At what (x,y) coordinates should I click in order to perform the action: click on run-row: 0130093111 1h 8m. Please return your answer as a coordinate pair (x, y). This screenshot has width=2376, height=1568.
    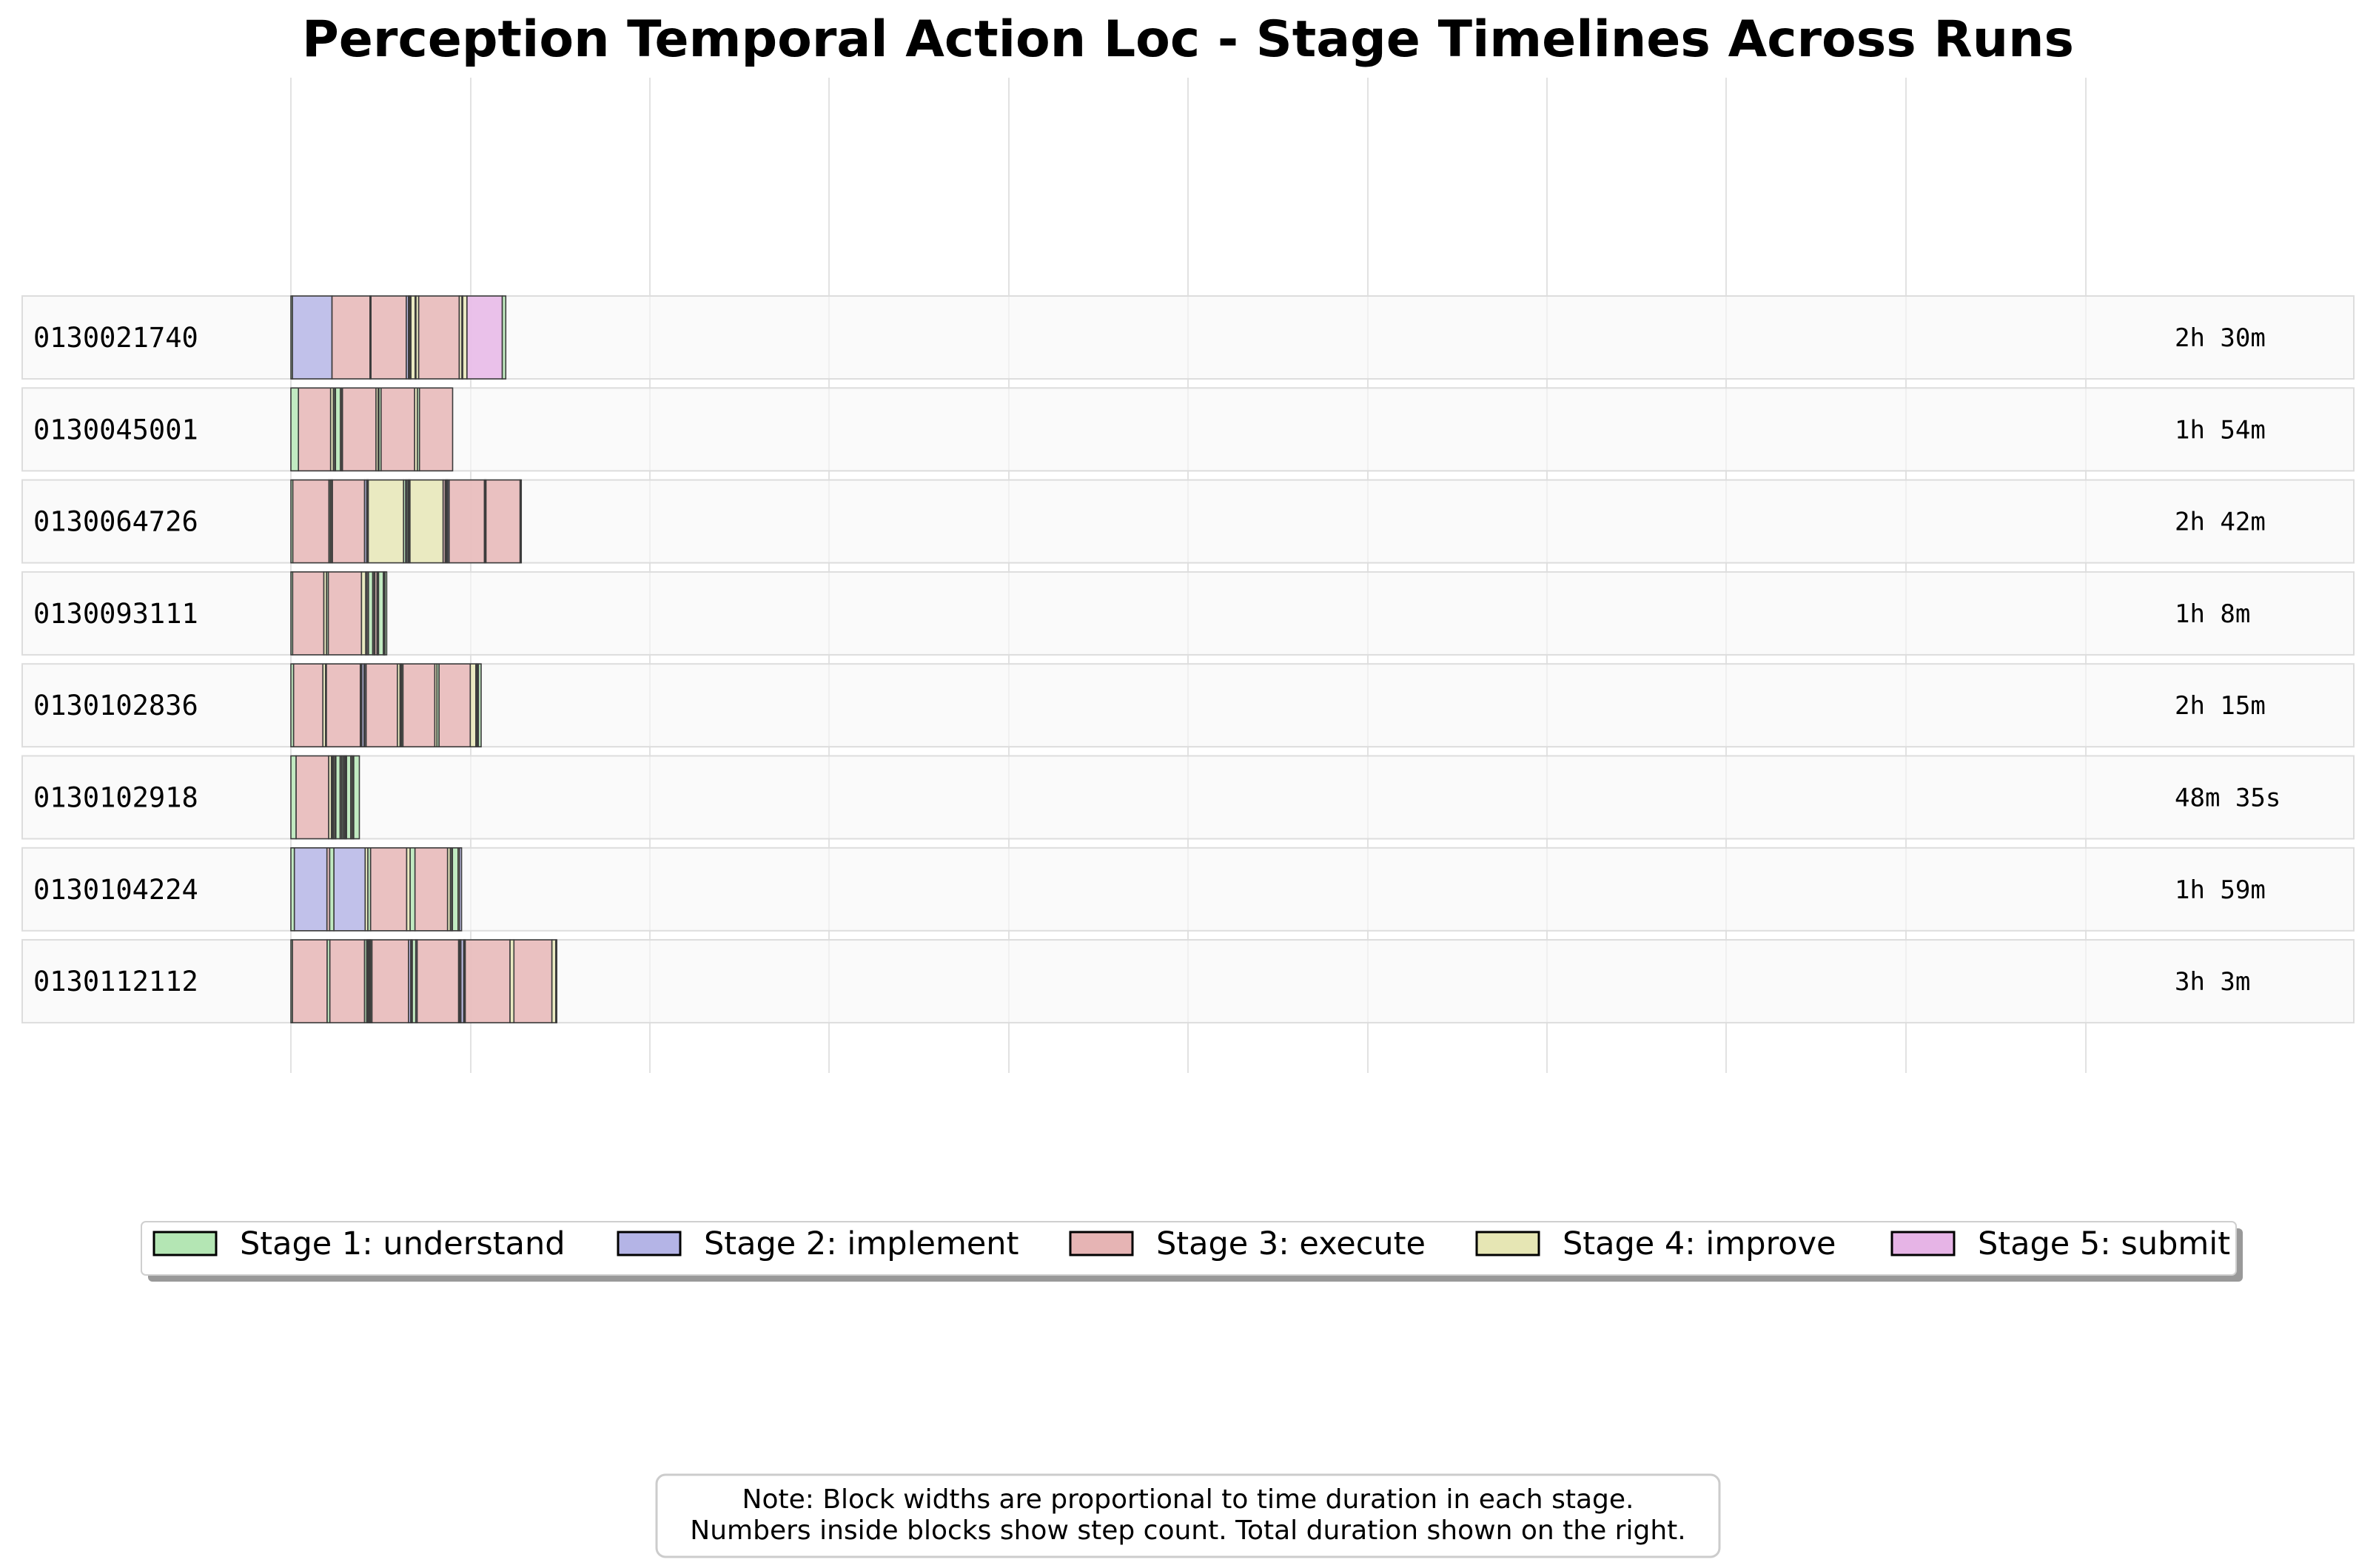
    Looking at the image, I should click on (1188, 613).